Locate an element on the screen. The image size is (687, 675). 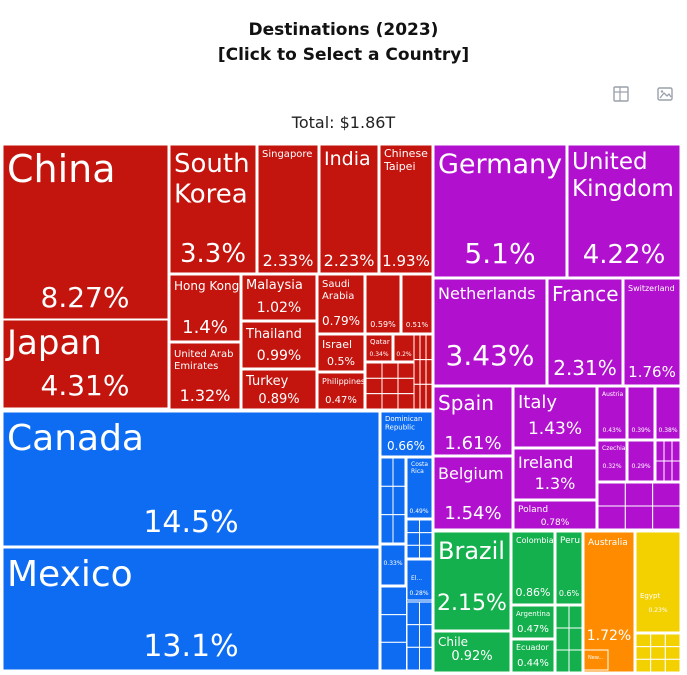
treemap-tile-france is located at coordinates (585, 332).